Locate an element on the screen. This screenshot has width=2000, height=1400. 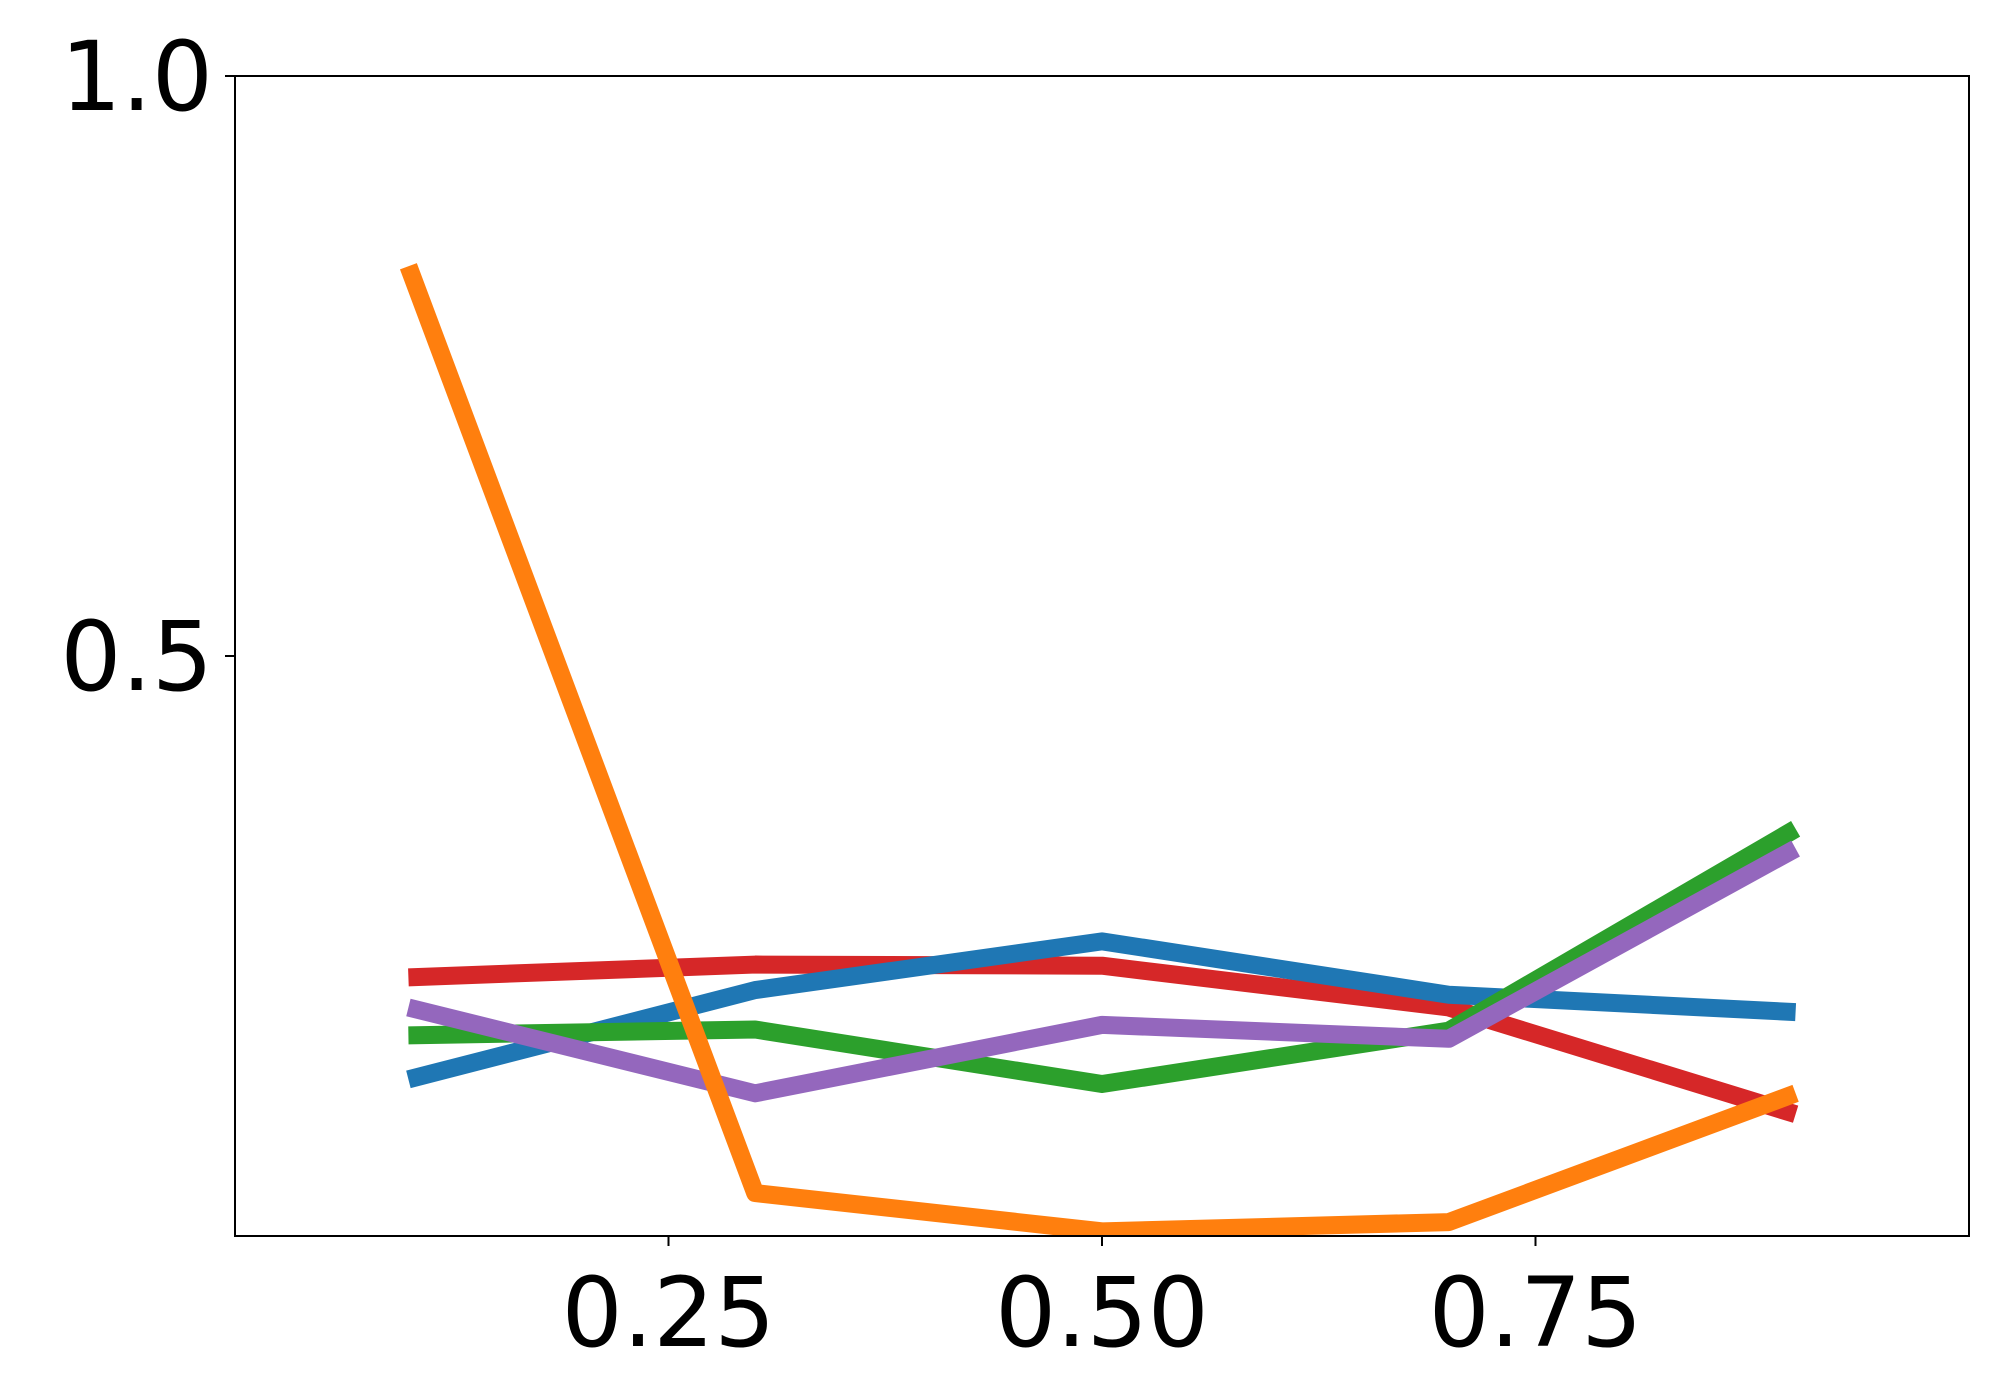
x-tick-label: 0.75 is located at coordinates (1536, 1313).